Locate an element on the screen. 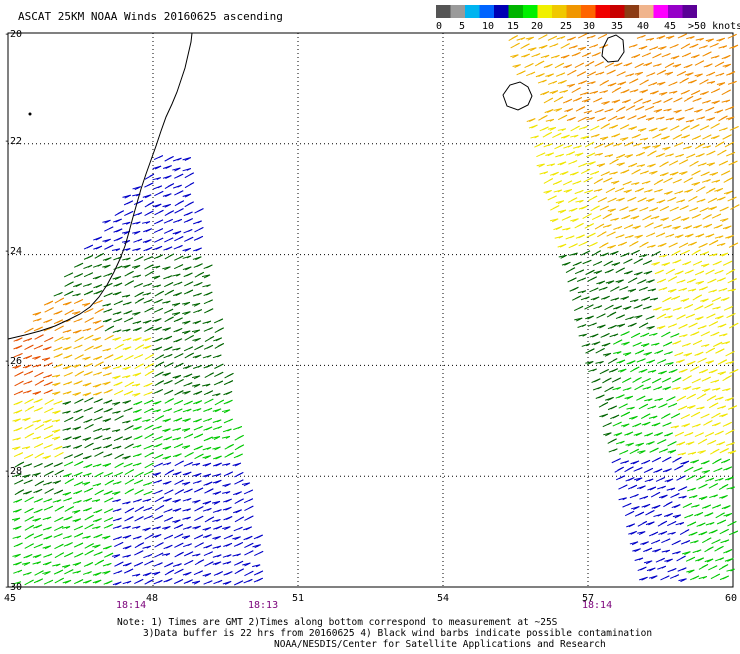 The image size is (740, 654). latitude-labels: -20 -22 -24 -26 -28 -30 is located at coordinates (13, 311).